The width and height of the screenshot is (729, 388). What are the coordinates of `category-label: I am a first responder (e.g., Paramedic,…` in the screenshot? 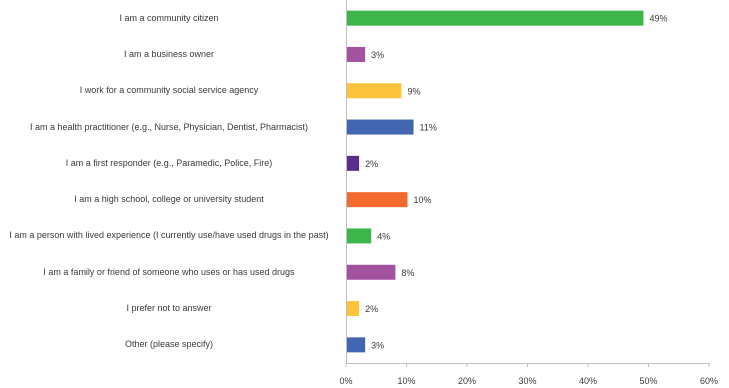 It's located at (169, 162).